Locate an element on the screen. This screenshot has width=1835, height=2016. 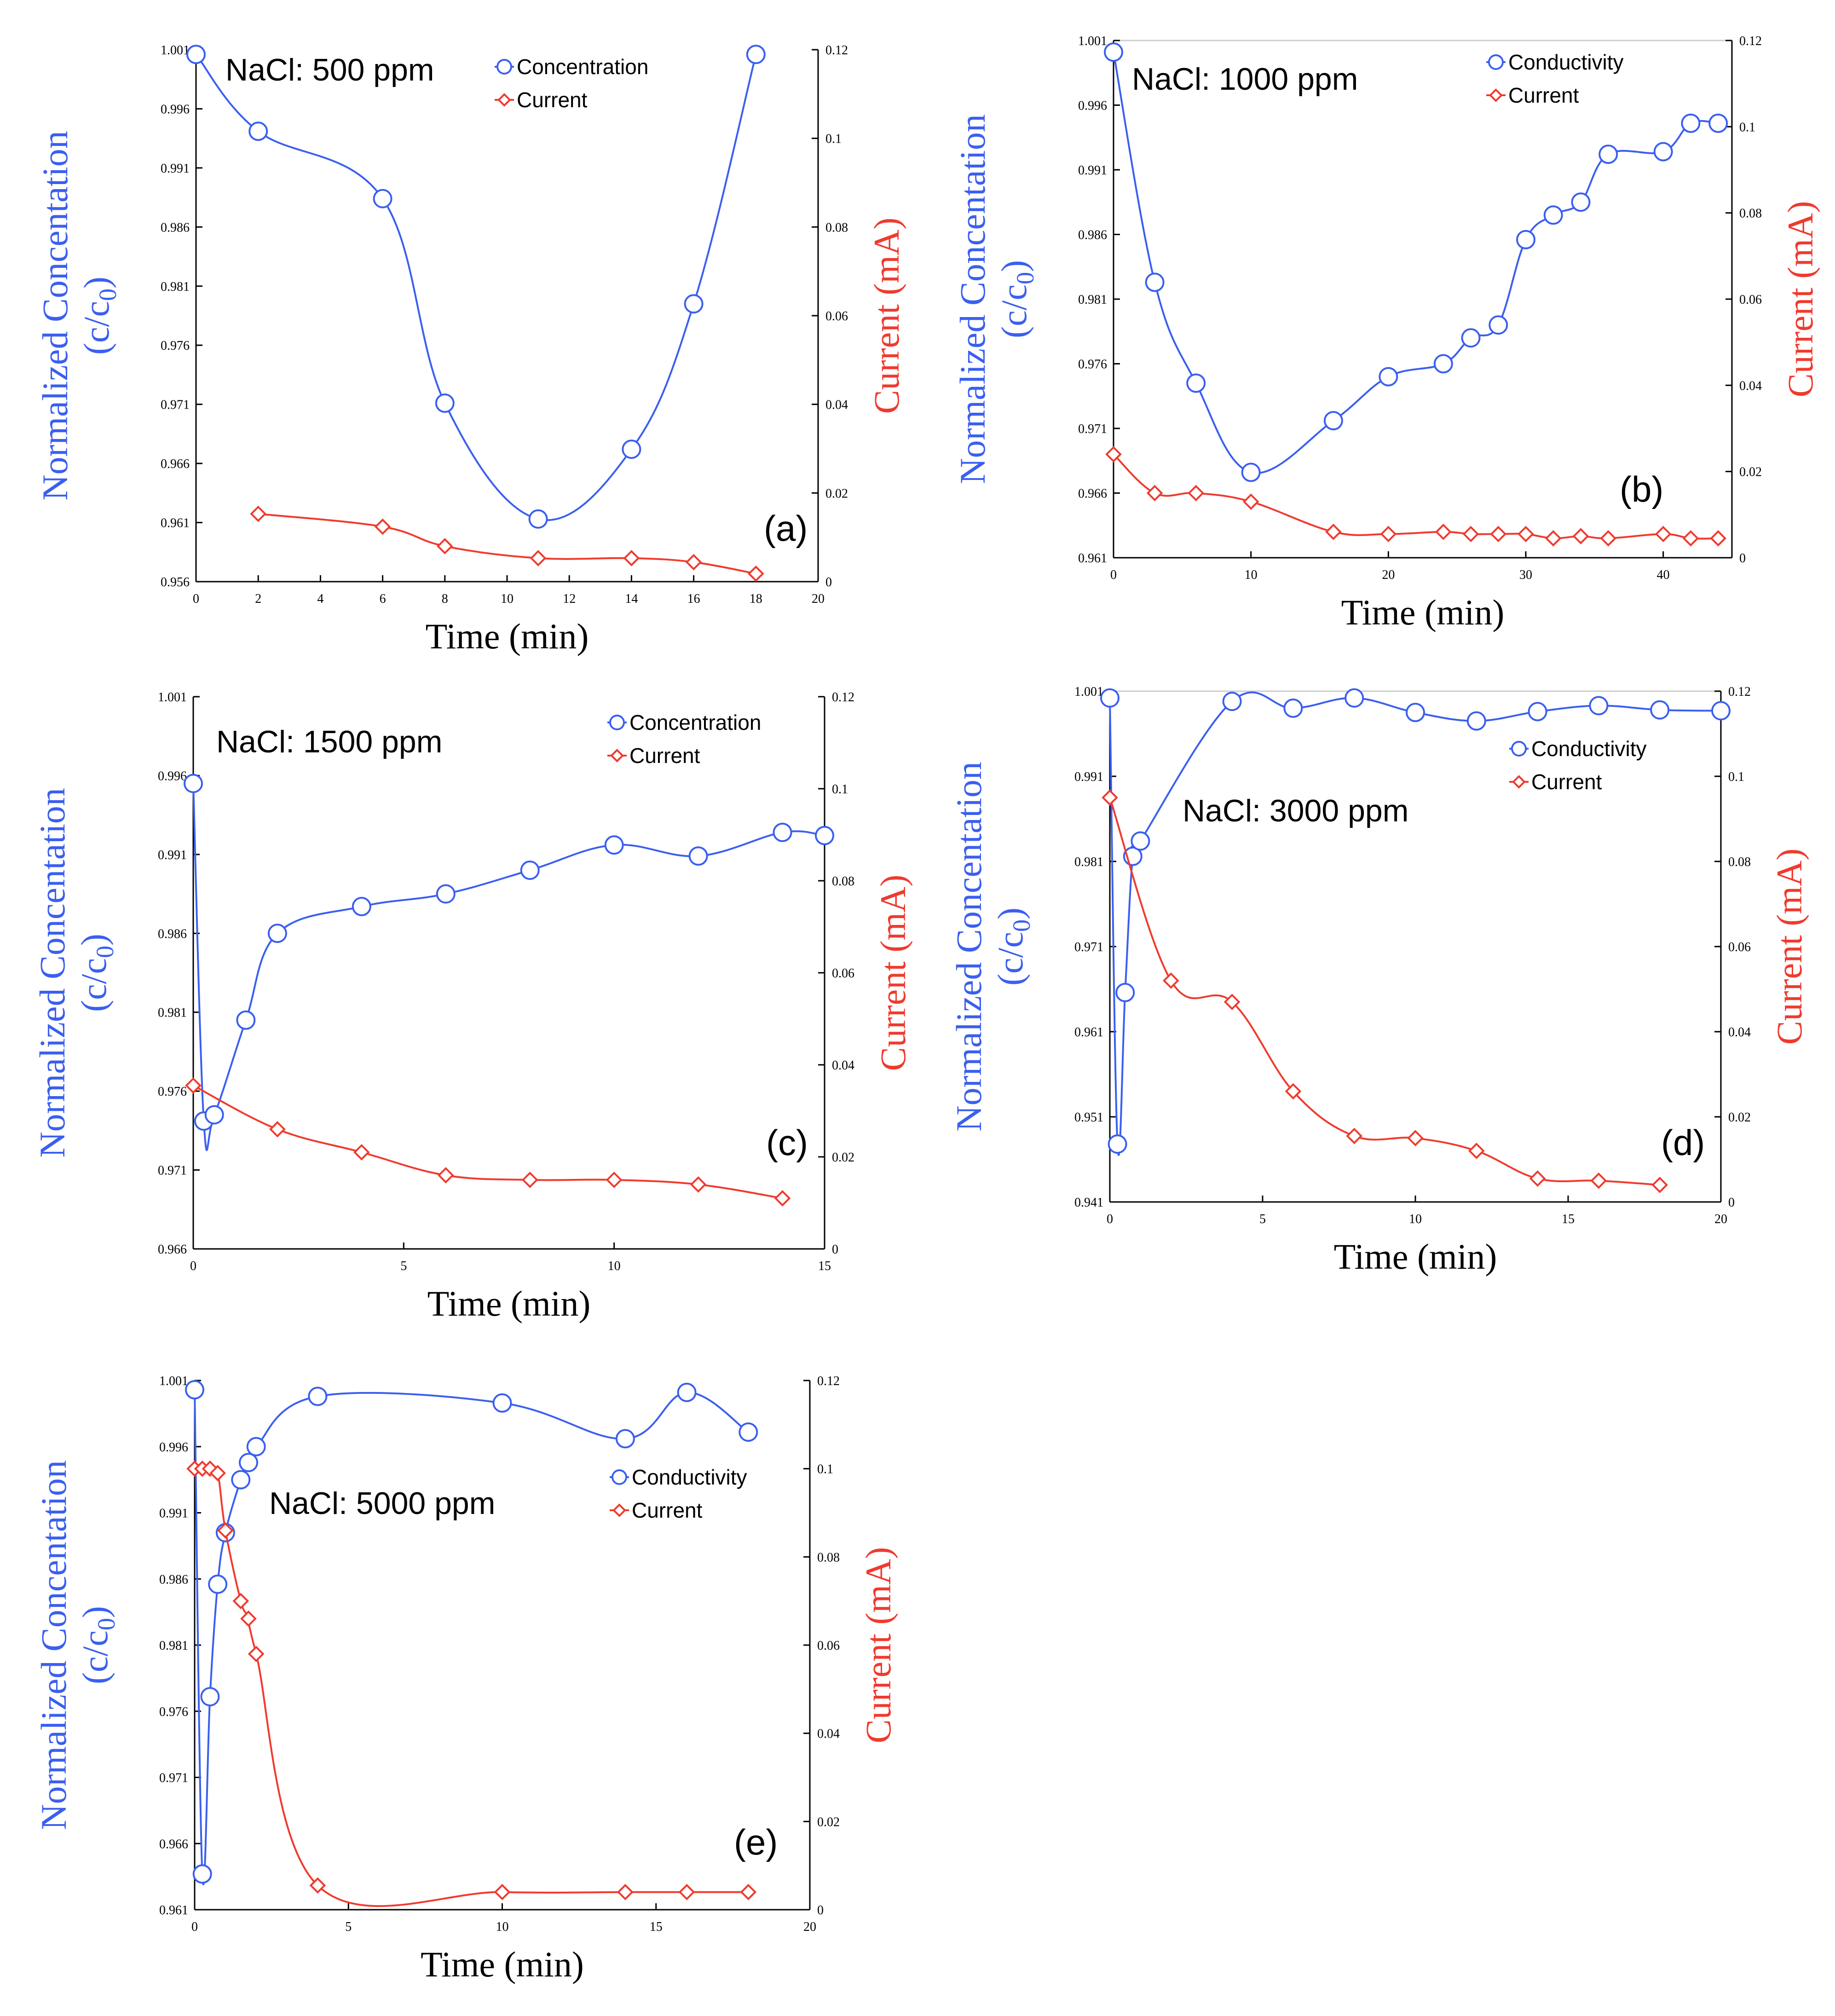
concentration-annotation: NaCl: 5000 ppm is located at coordinates (382, 1504).